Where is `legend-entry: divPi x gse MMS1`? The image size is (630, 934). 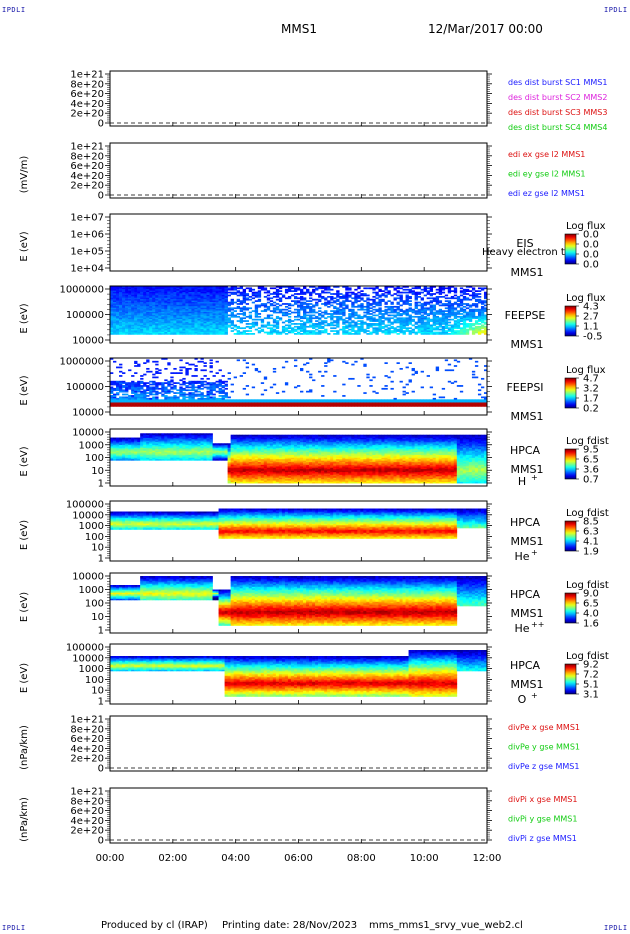 legend-entry: divPi x gse MMS1 is located at coordinates (542, 799).